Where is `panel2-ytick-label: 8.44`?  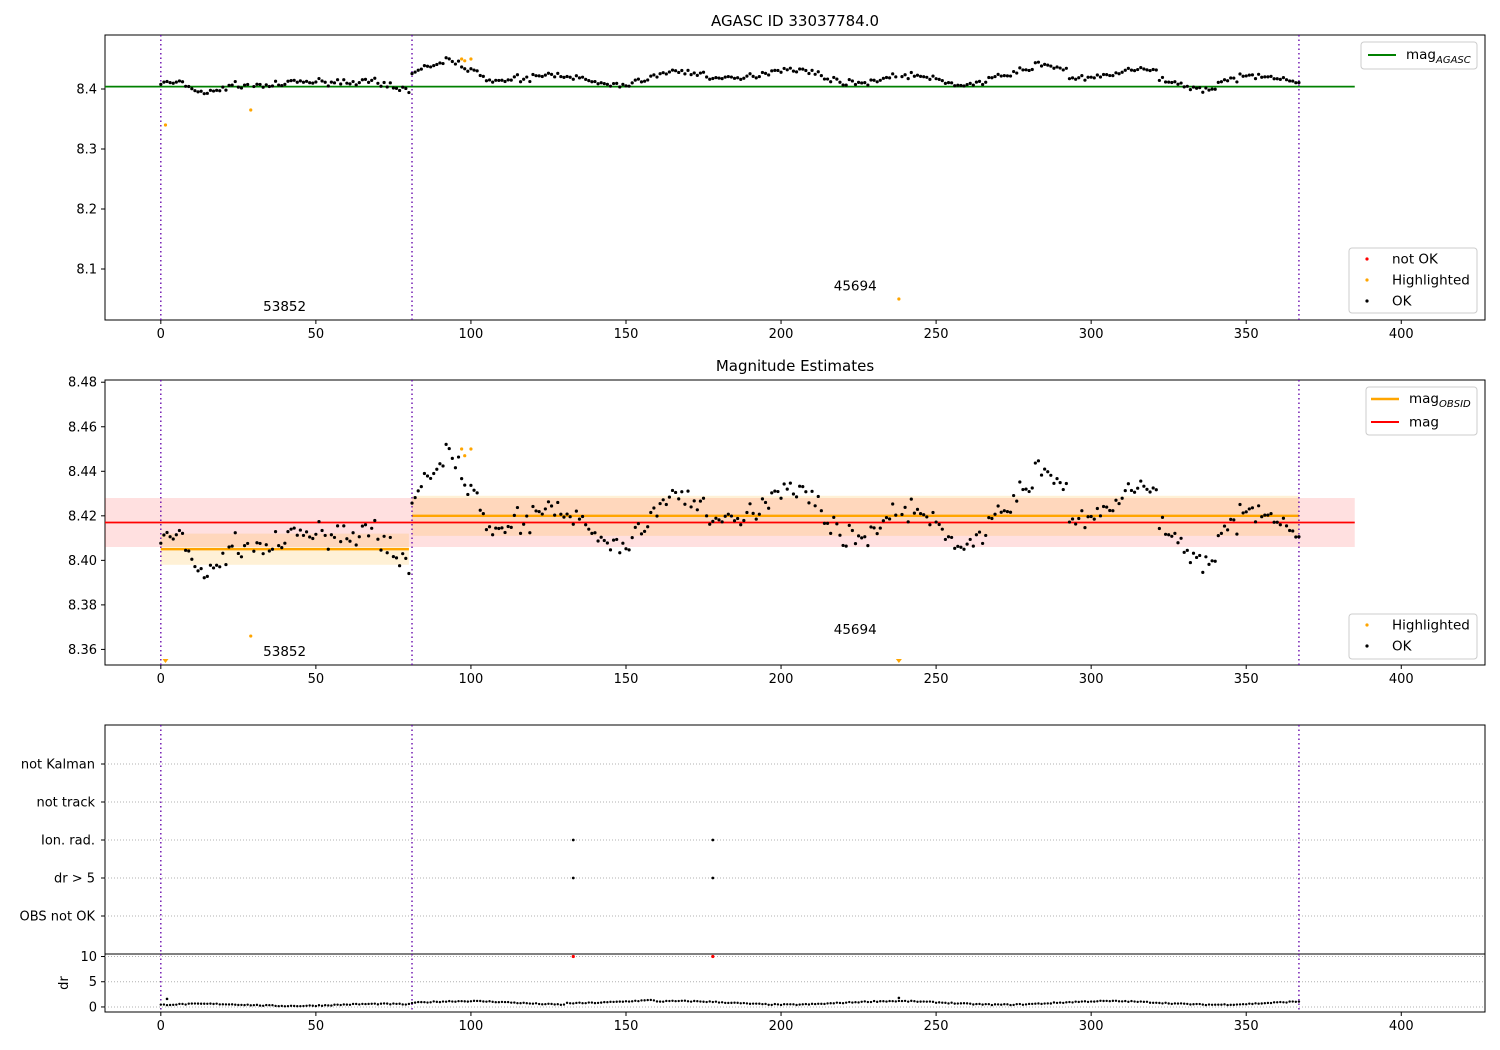 panel2-ytick-label: 8.44 is located at coordinates (82, 472).